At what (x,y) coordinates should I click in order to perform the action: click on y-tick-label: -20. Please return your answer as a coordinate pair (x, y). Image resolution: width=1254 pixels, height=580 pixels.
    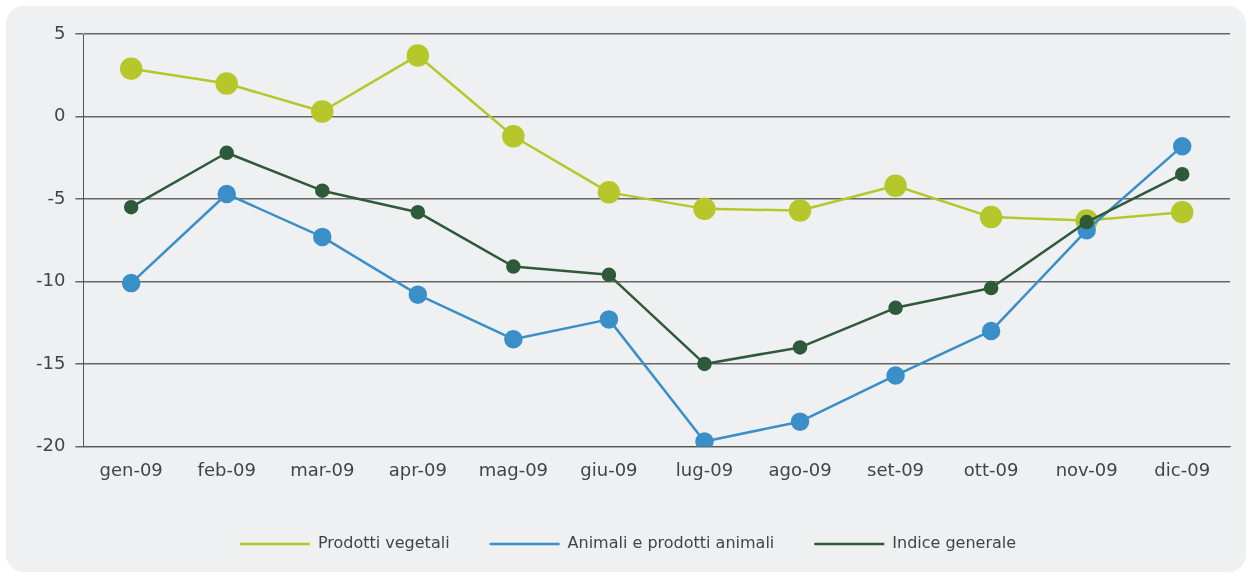
    Looking at the image, I should click on (50, 445).